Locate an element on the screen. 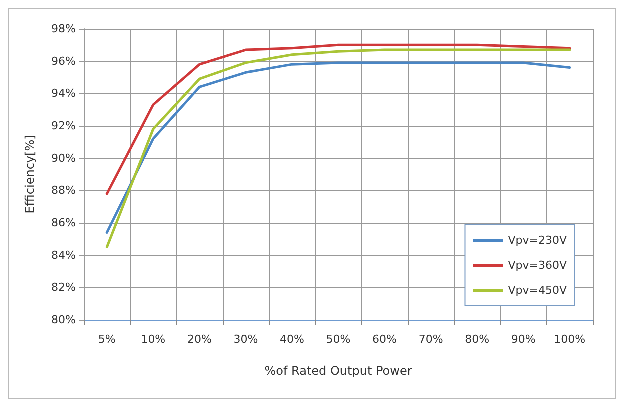 The width and height of the screenshot is (624, 407). x-axis-title: %of Rated Output Power is located at coordinates (338, 371).